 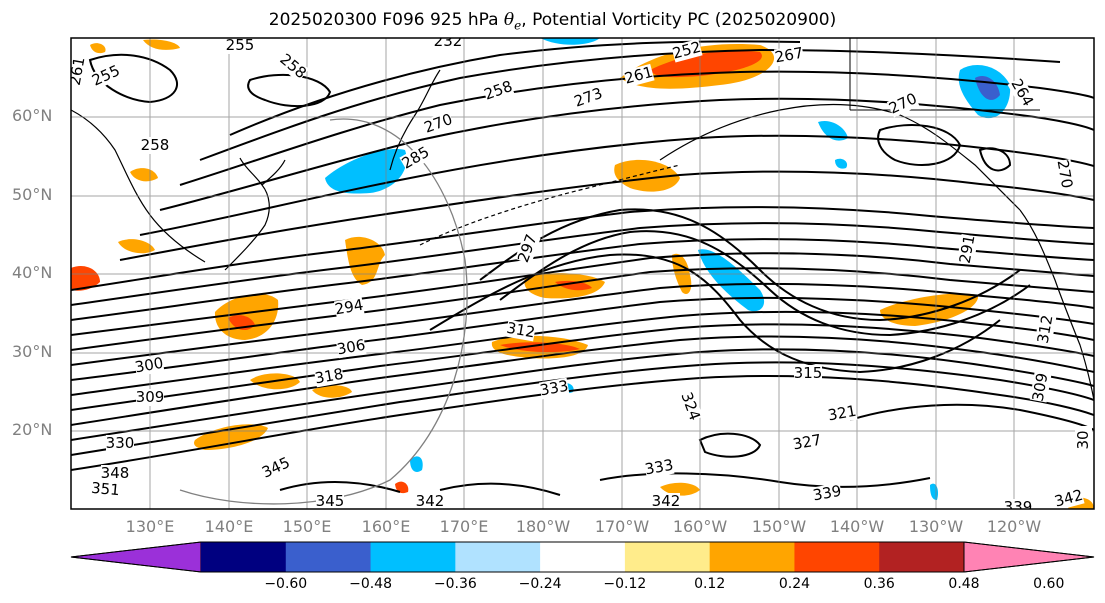 I want to click on longitude-label: 140°E, so click(x=229, y=526).